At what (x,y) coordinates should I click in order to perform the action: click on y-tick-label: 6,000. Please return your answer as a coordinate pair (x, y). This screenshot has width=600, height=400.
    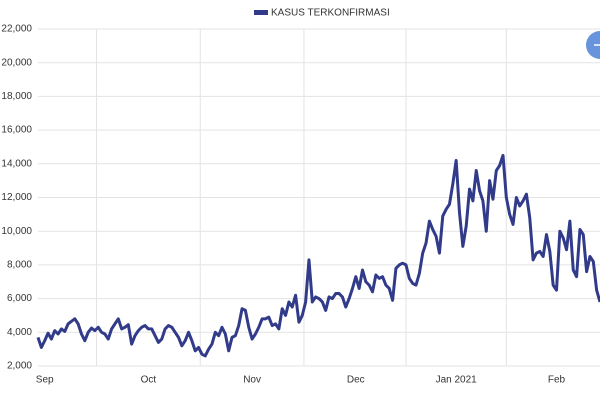
    Looking at the image, I should click on (19, 298).